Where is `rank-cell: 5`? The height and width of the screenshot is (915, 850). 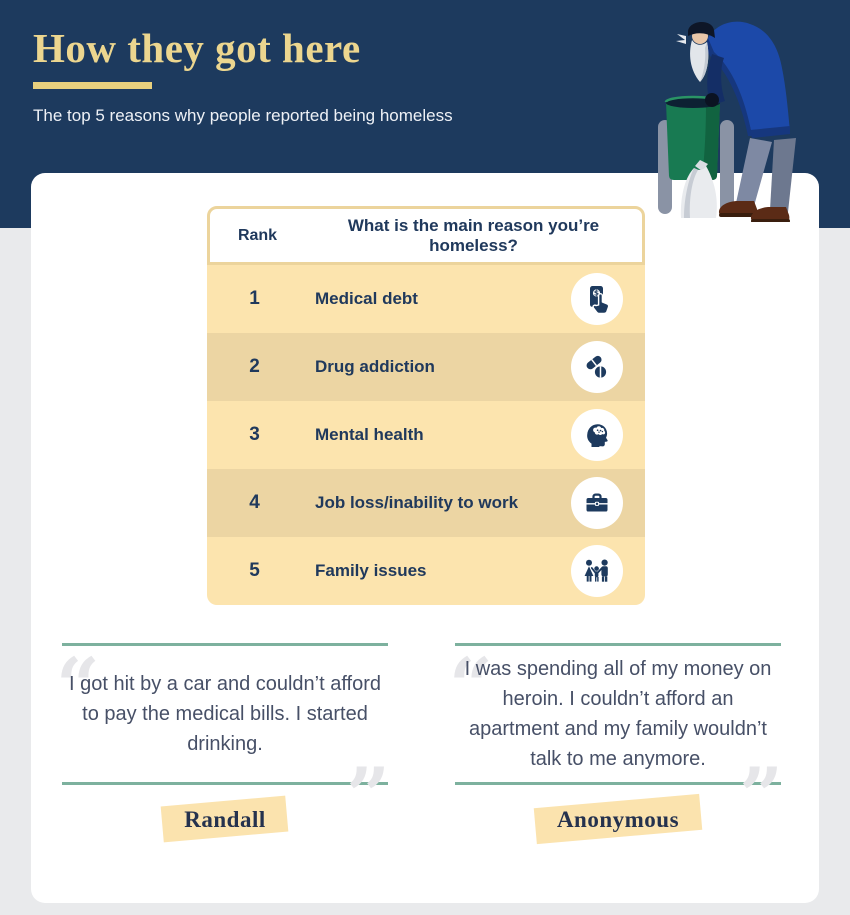 rank-cell: 5 is located at coordinates (254, 570).